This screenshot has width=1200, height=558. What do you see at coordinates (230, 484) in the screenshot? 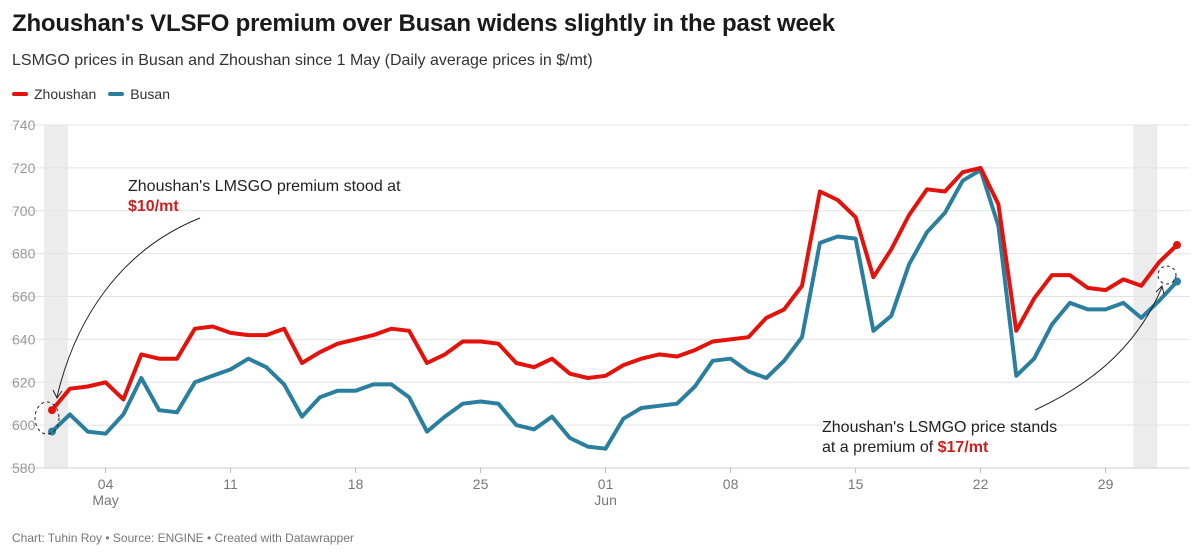
I see `x-tick-label: 11` at bounding box center [230, 484].